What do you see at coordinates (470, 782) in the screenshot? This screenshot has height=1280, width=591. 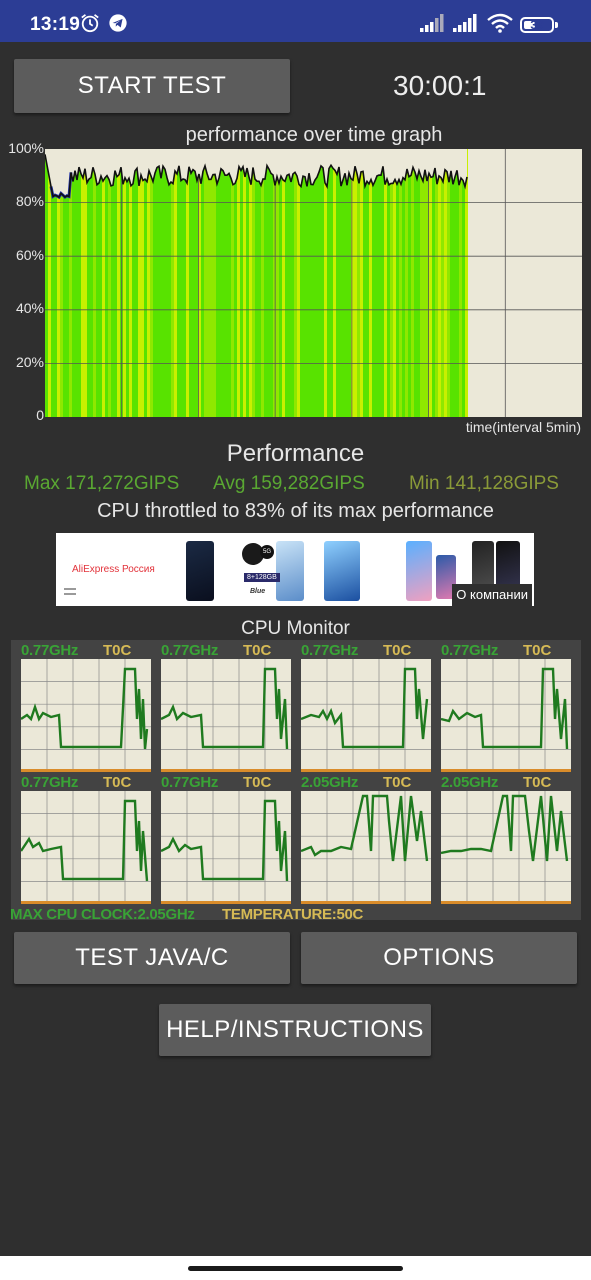 I see `core-frequency: 2.05GHz` at bounding box center [470, 782].